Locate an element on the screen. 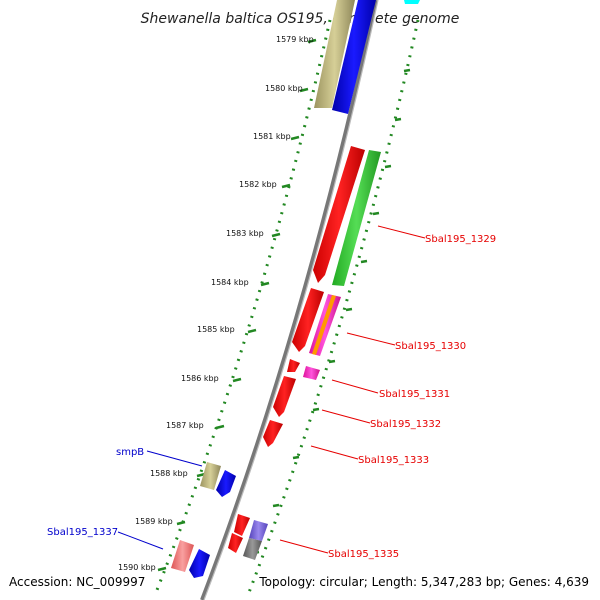 The width and height of the screenshot is (600, 600). gene-red-1335a is located at coordinates (242, 525).